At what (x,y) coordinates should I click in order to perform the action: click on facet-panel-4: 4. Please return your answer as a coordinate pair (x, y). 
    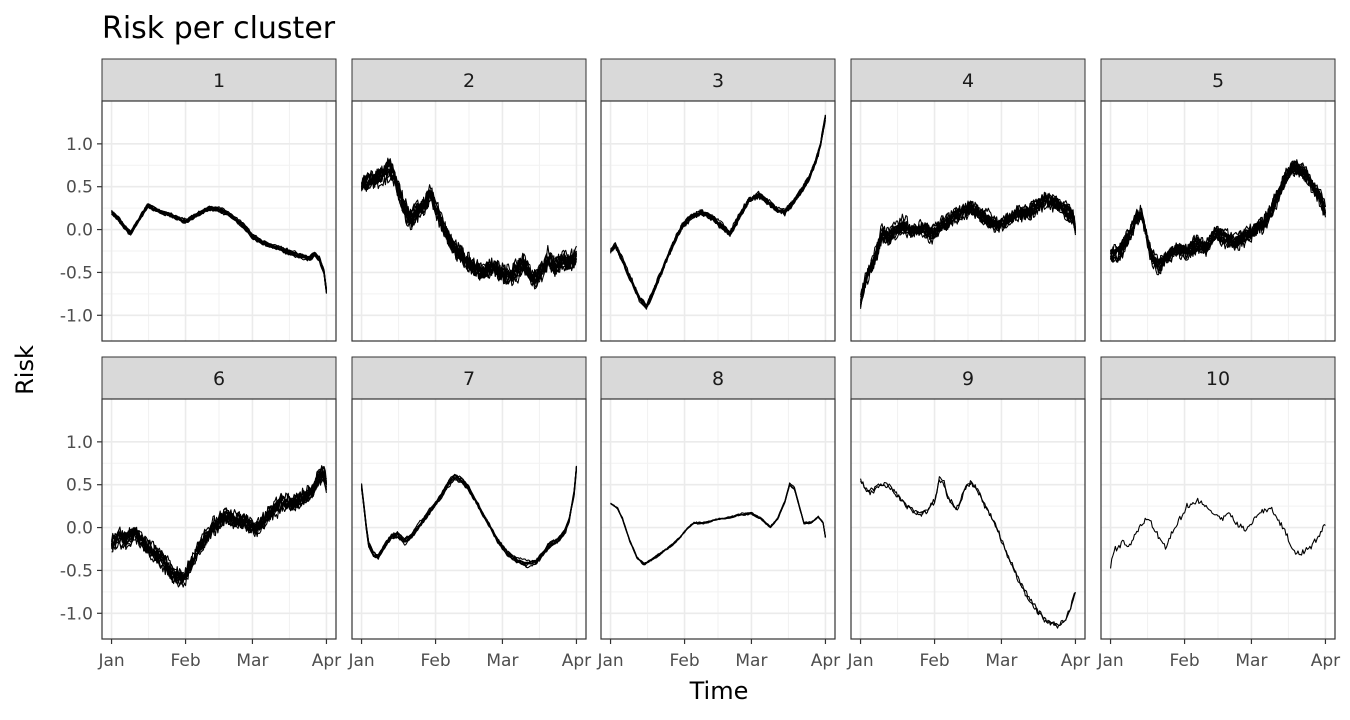
    Looking at the image, I should click on (968, 200).